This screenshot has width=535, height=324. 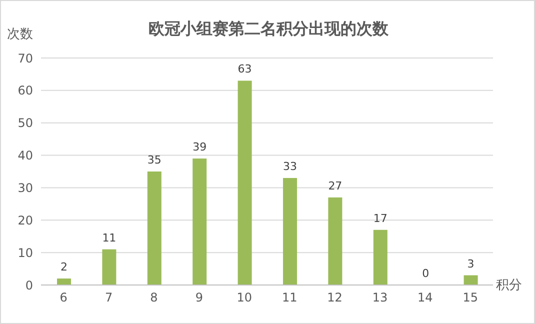 I want to click on x-tick-label: 14, so click(x=425, y=297).